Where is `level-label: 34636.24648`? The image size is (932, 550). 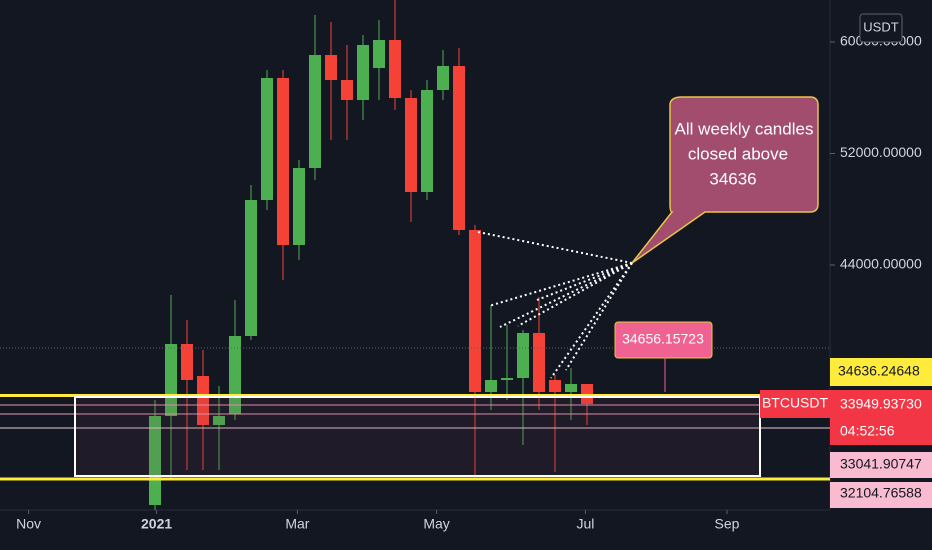
level-label: 34636.24648 is located at coordinates (879, 371).